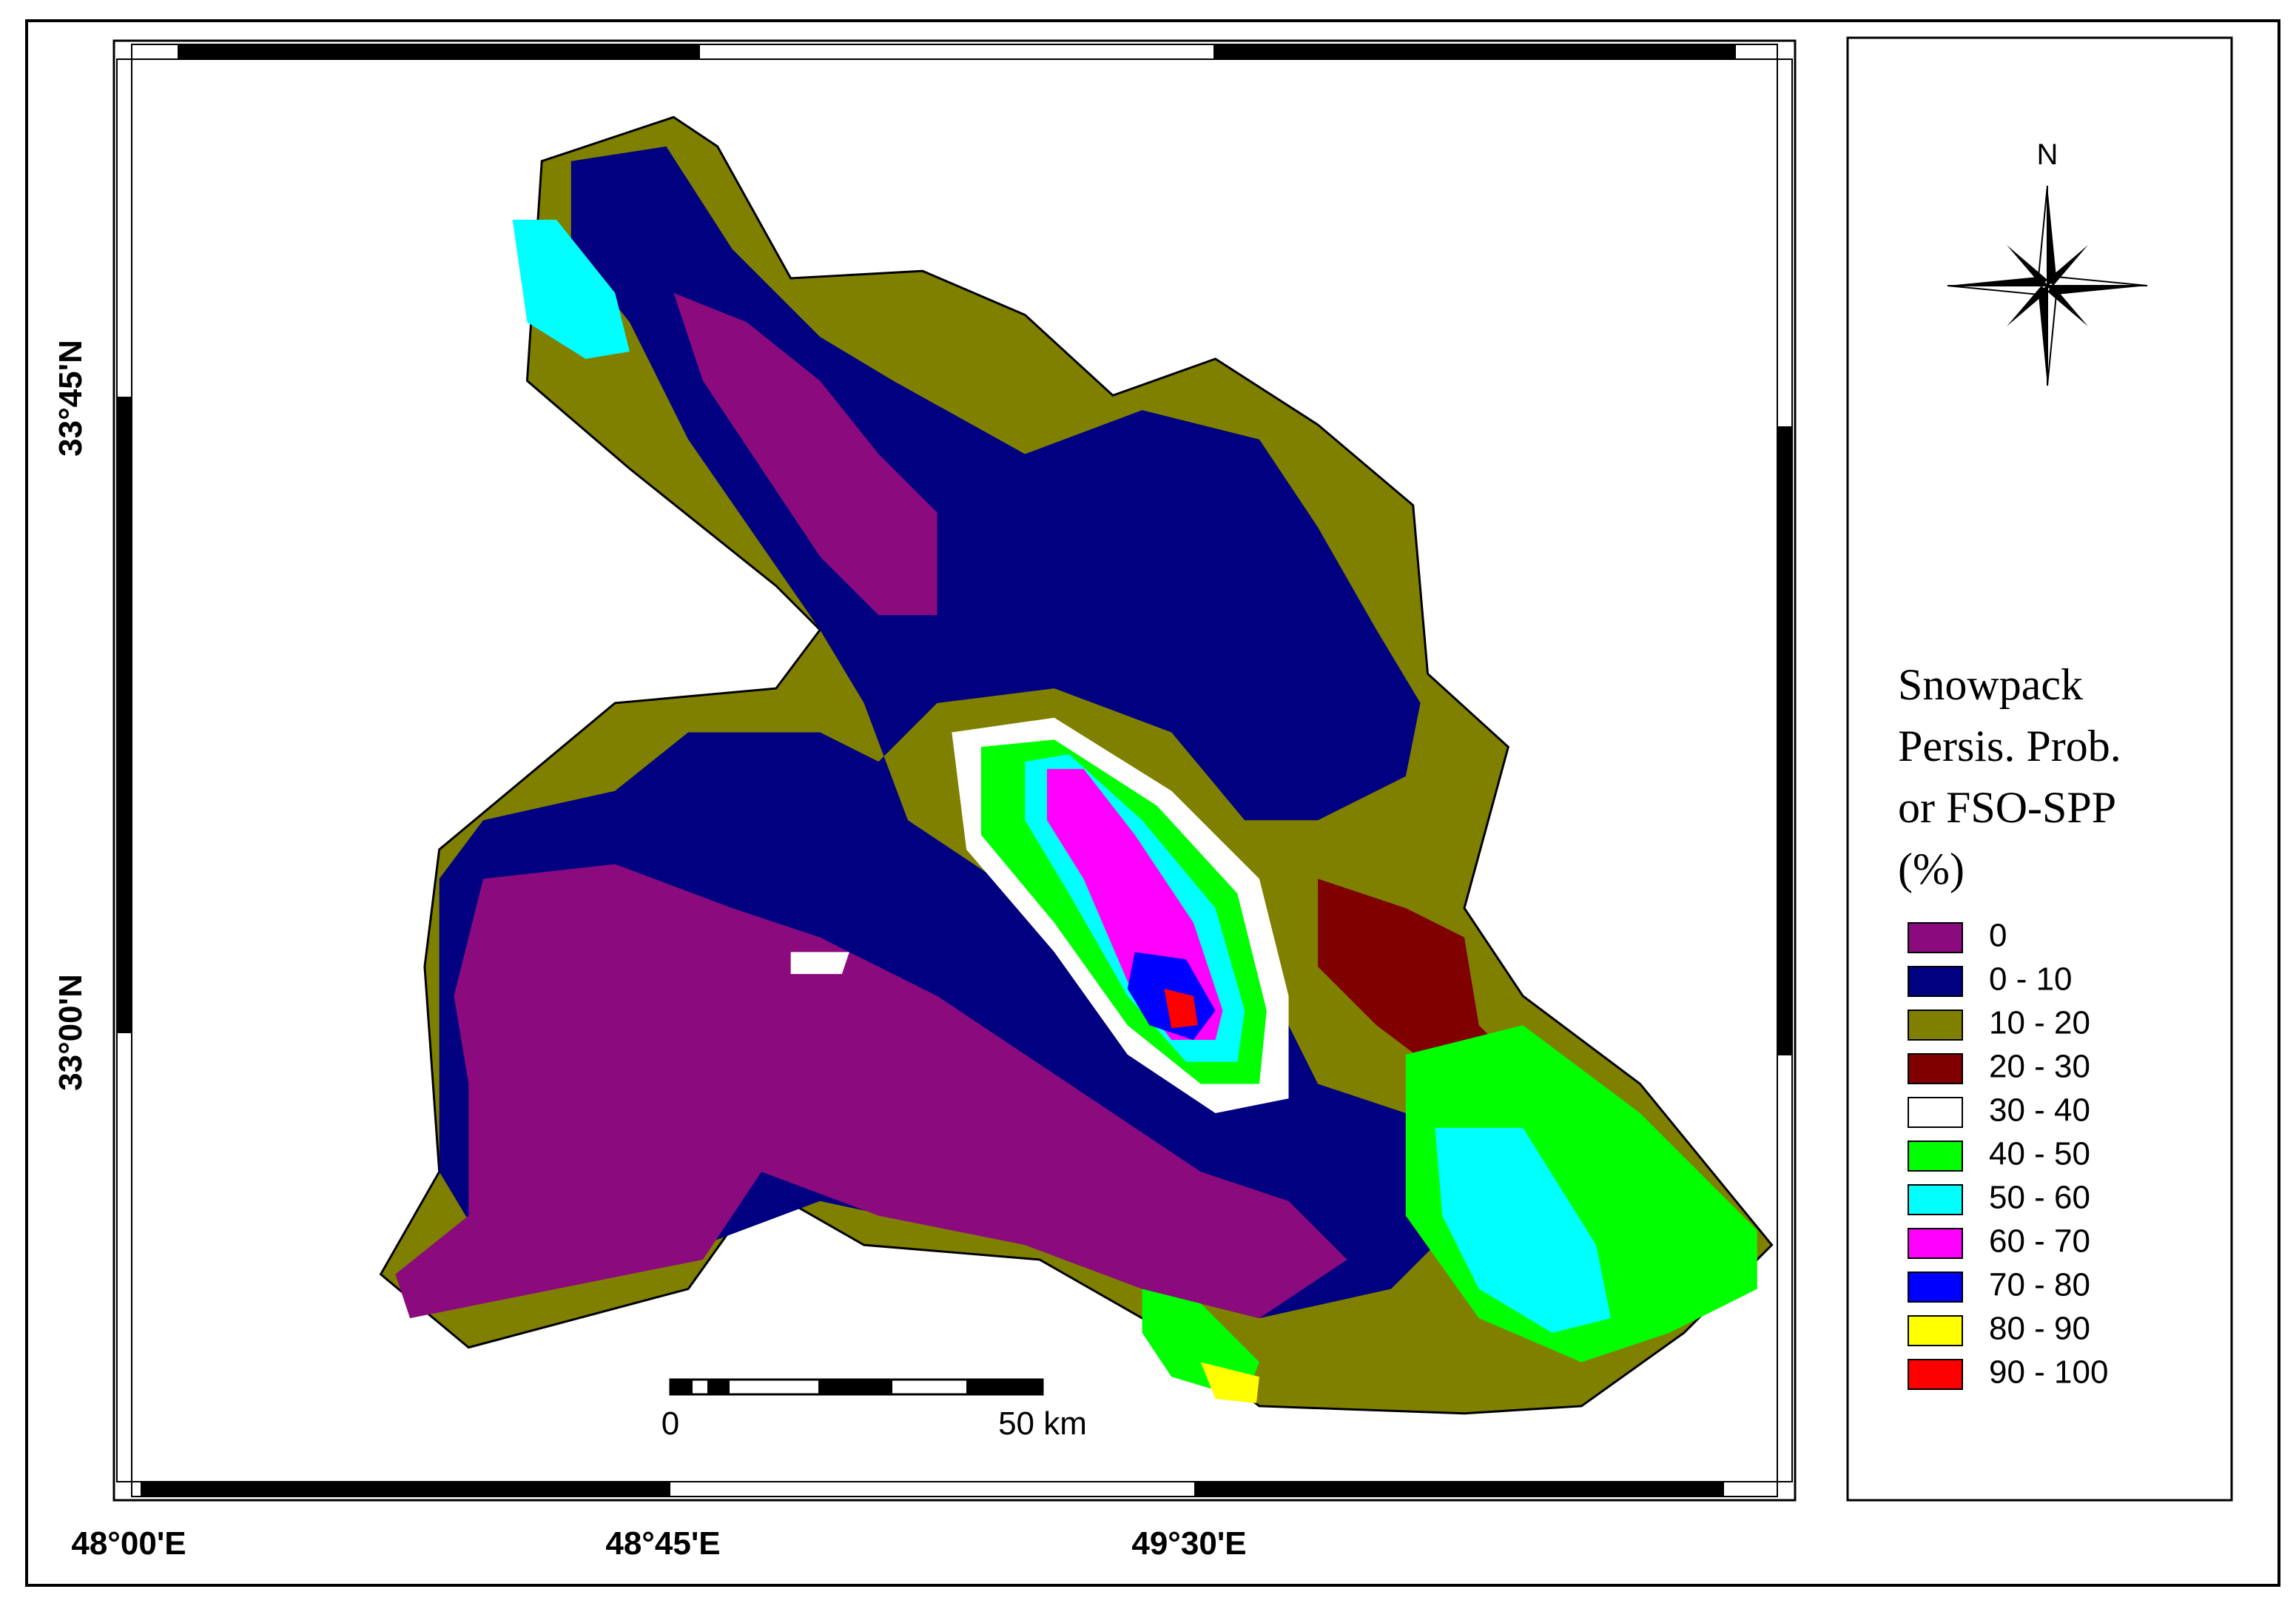 Image resolution: width=2296 pixels, height=1609 pixels. Describe the element at coordinates (2047, 285) in the screenshot. I see `north-arrow` at that location.